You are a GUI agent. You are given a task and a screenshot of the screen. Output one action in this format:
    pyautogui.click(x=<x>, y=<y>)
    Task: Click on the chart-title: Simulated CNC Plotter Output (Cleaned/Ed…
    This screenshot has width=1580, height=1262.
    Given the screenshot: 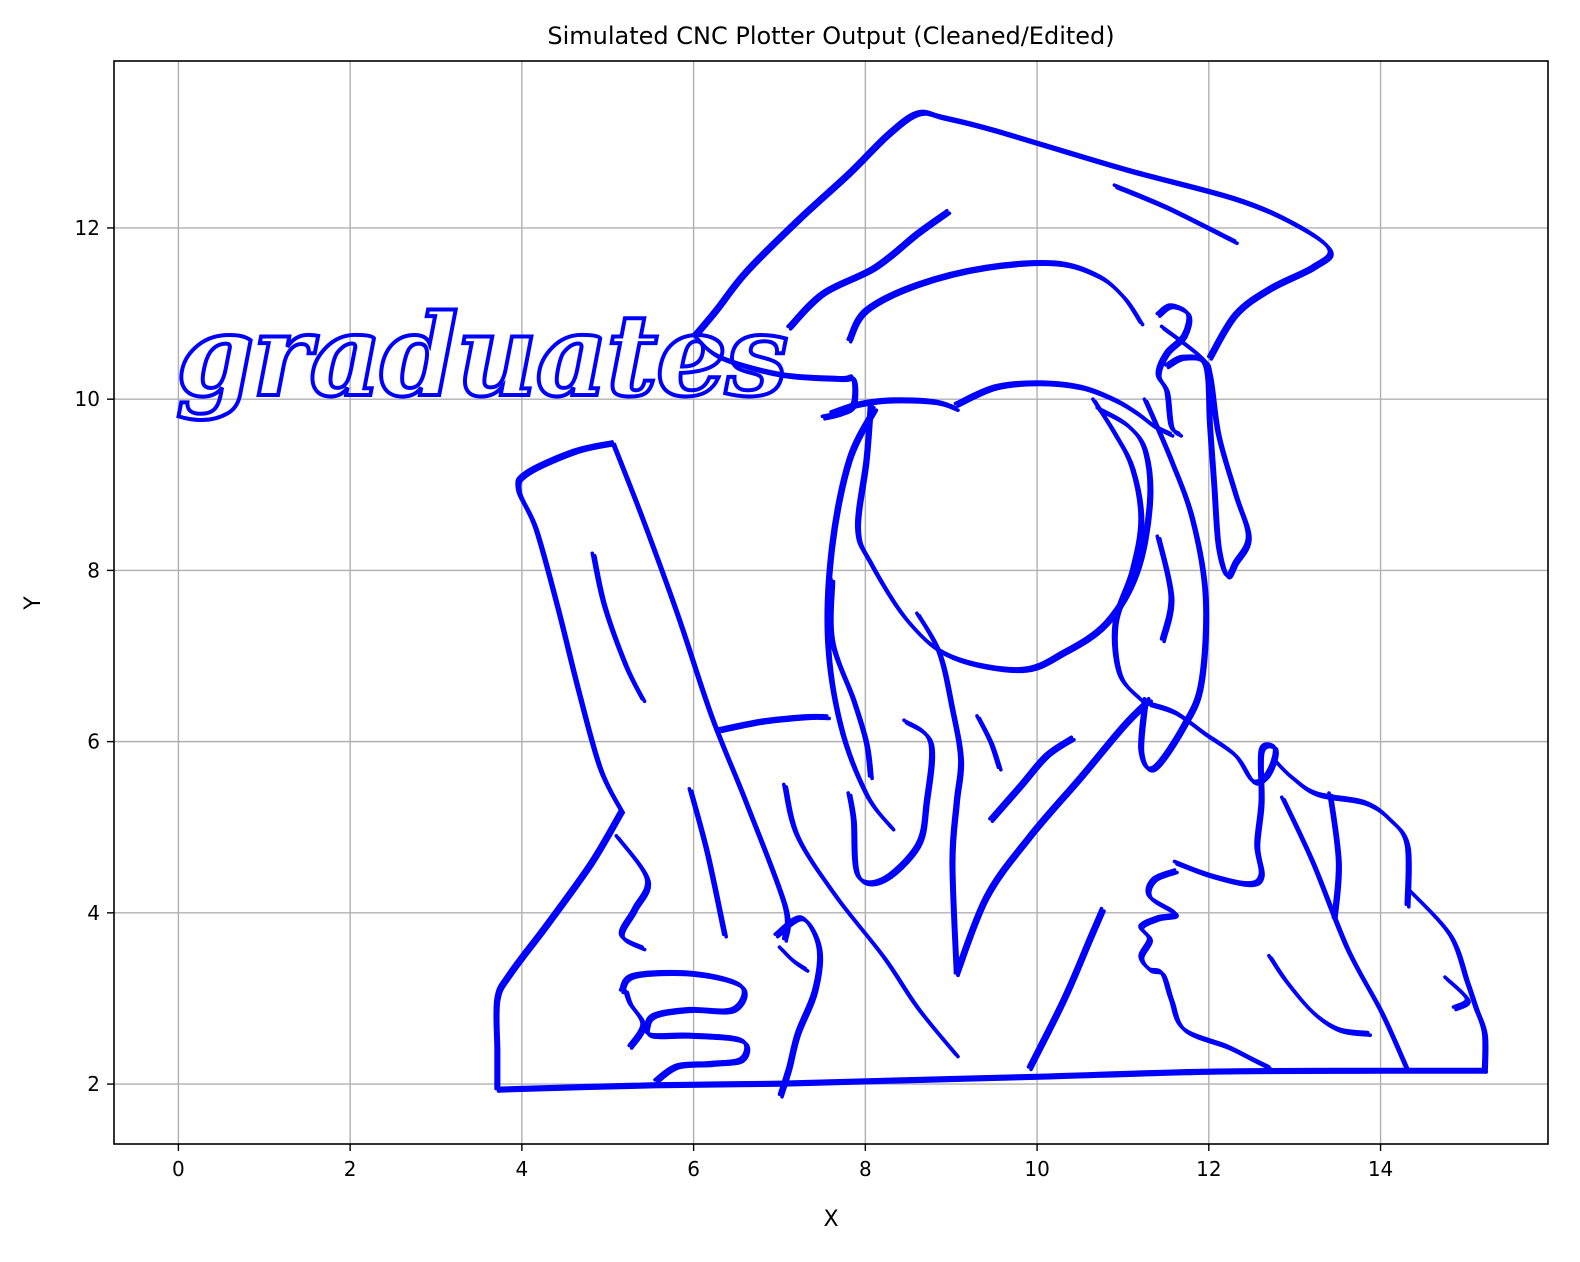 What is the action you would take?
    pyautogui.click(x=830, y=36)
    